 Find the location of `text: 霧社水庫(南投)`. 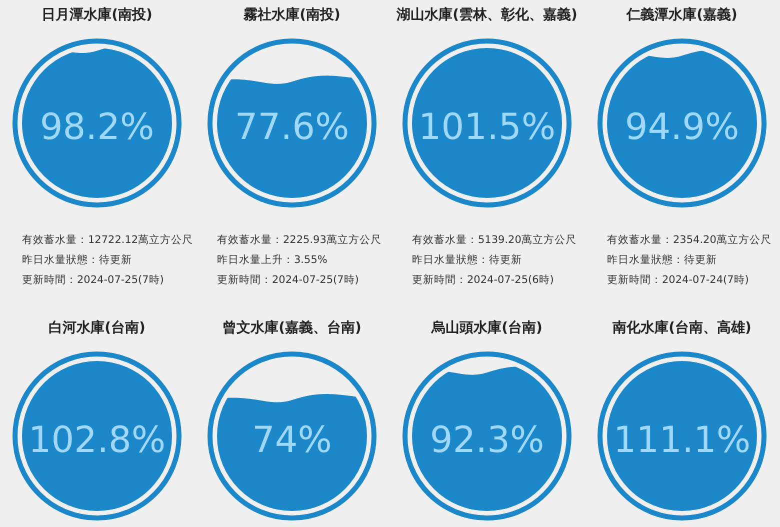

text: 霧社水庫(南投) is located at coordinates (291, 14).